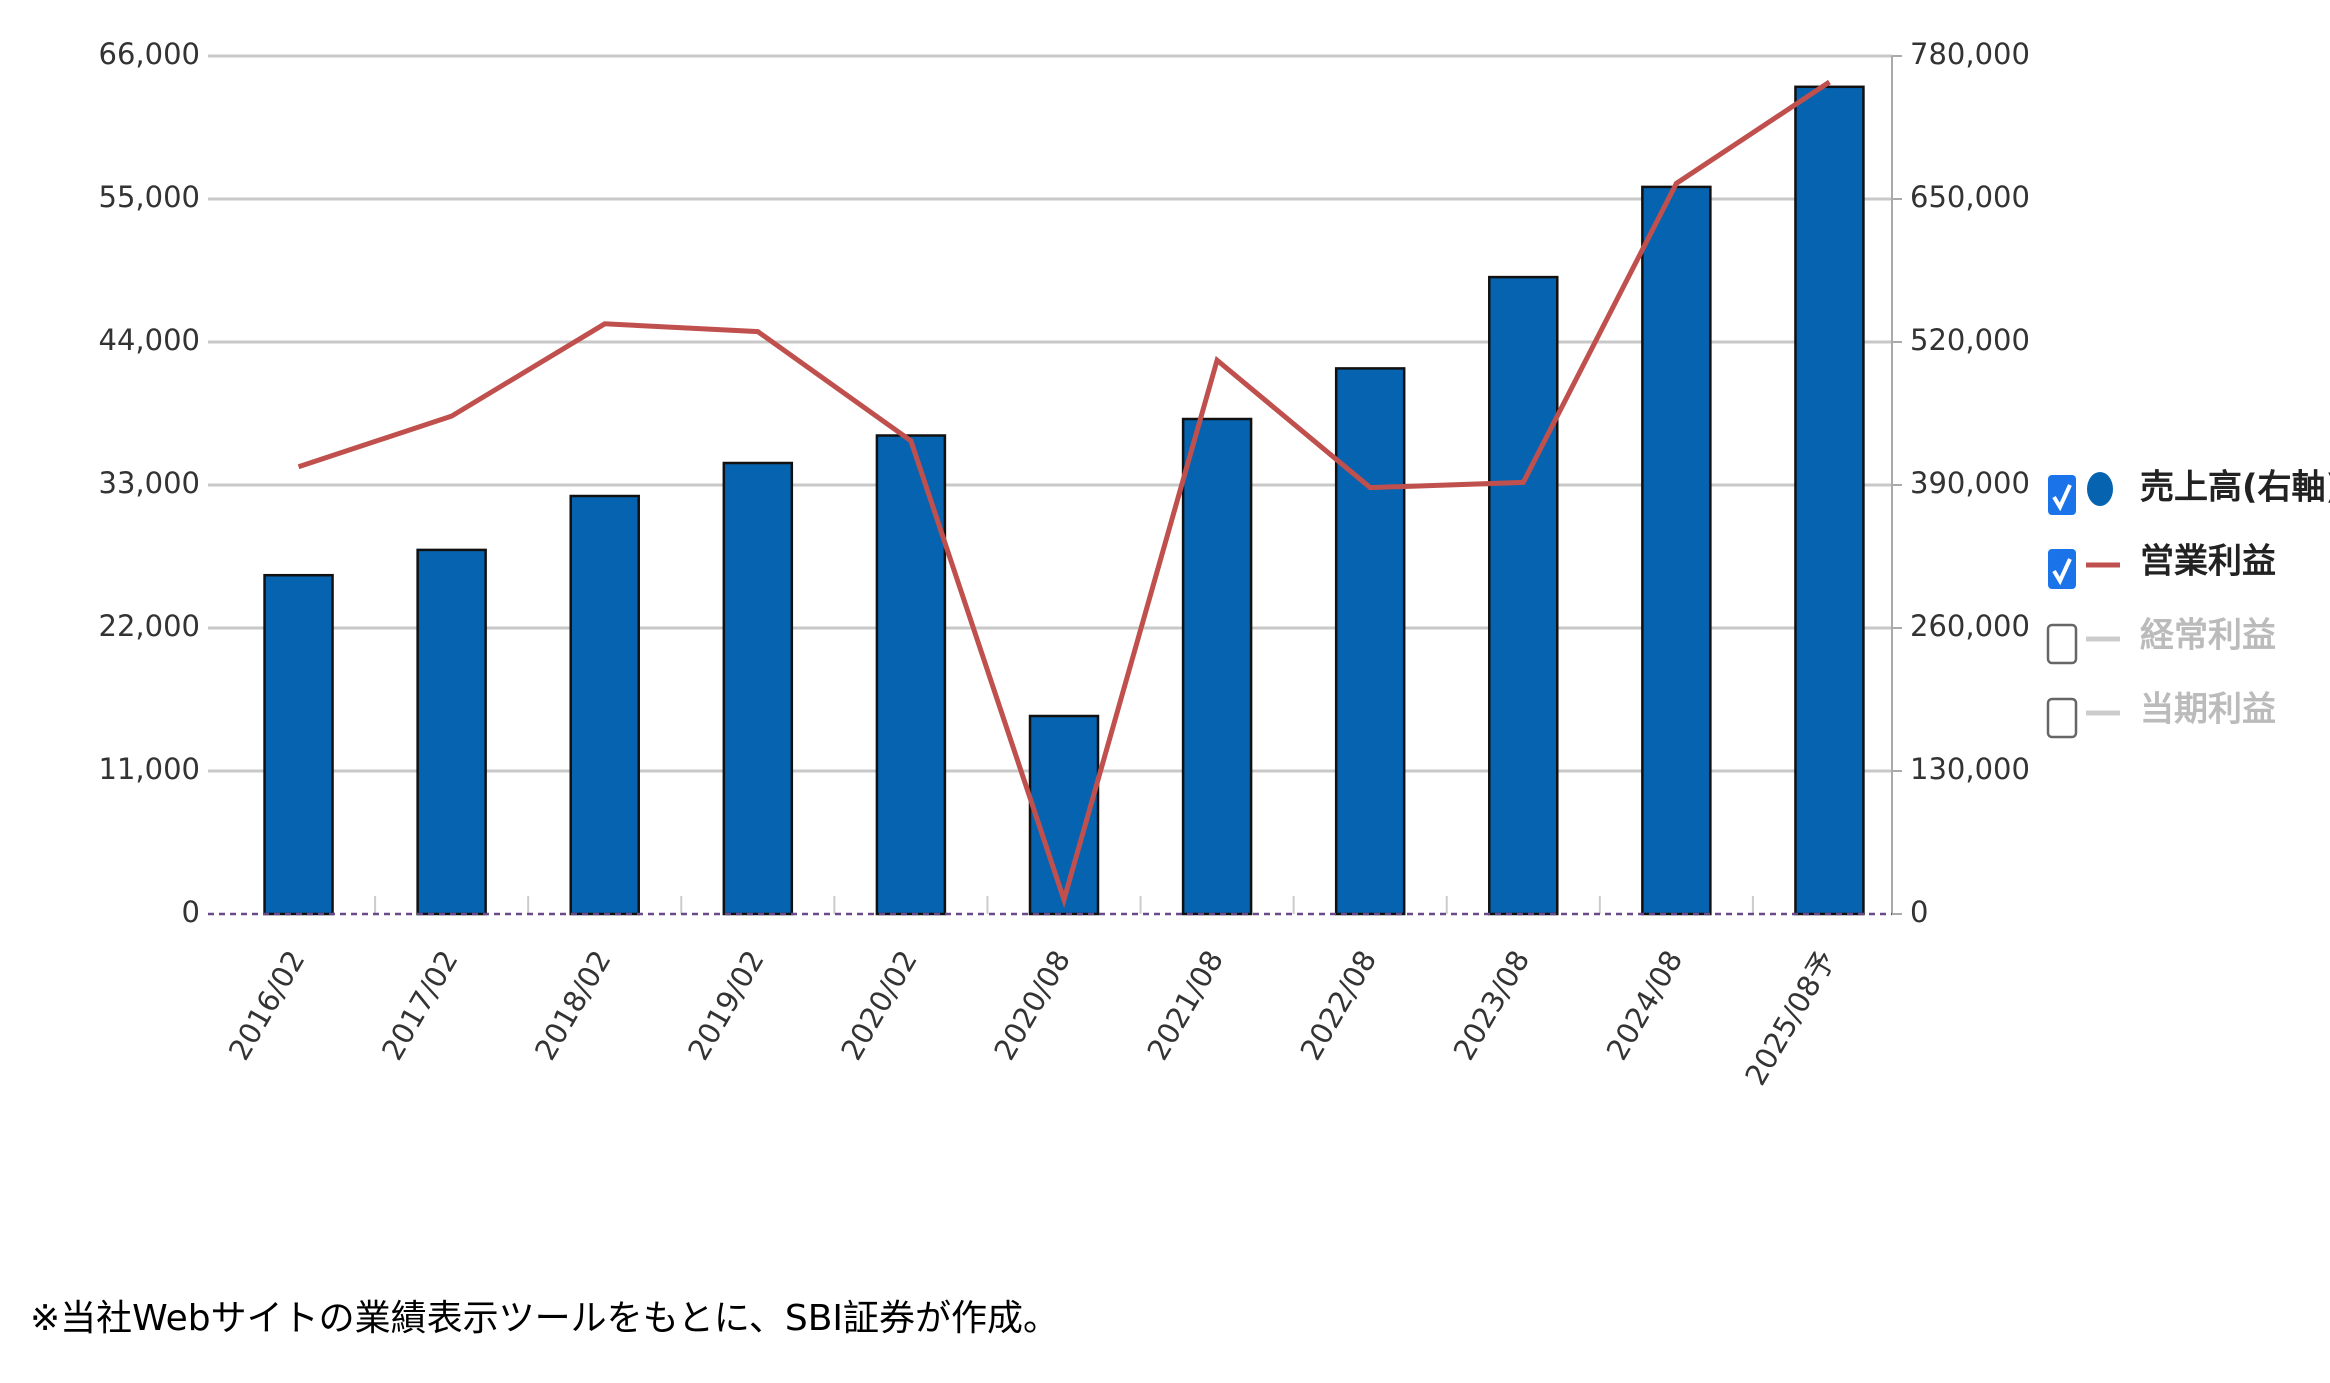 Image resolution: width=2330 pixels, height=1383 pixels. What do you see at coordinates (2235, 488) in the screenshot?
I see `legend-label: 売上高(右軸)` at bounding box center [2235, 488].